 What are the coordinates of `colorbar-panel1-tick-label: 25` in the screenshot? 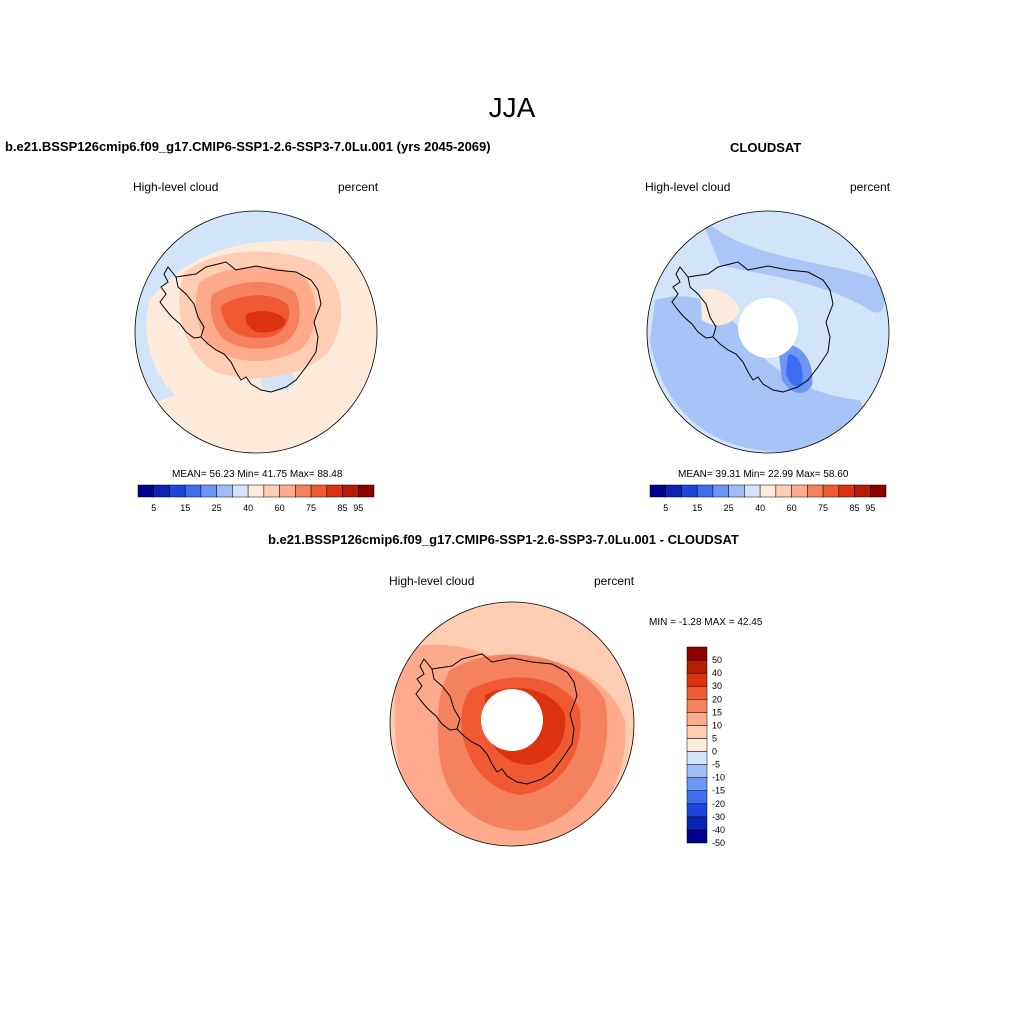 It's located at (217, 508).